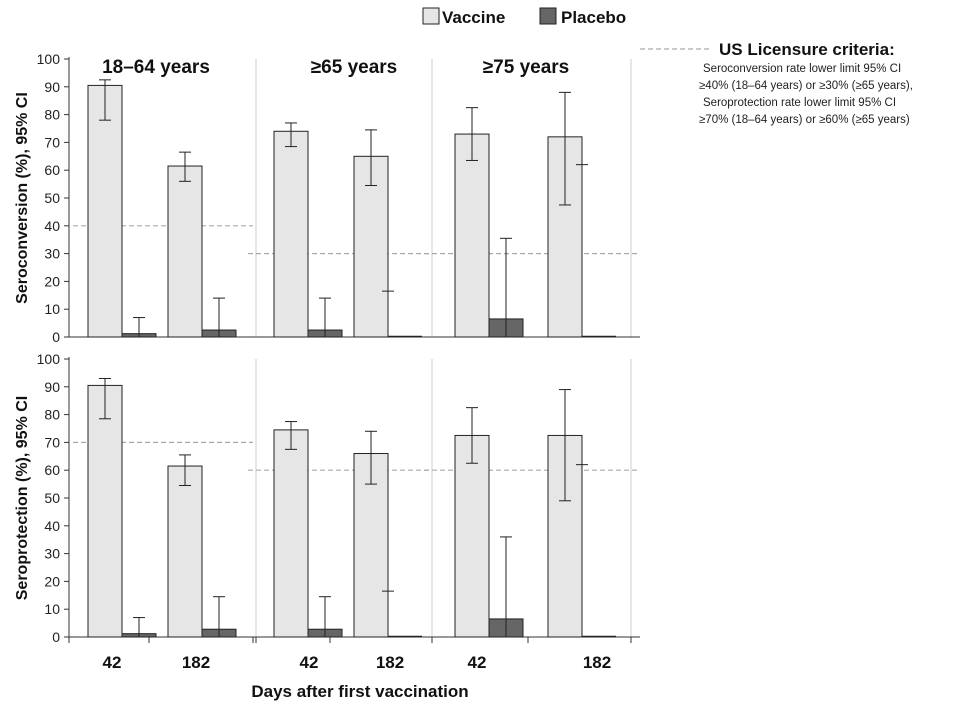  What do you see at coordinates (799, 103) in the screenshot?
I see `criteria-line-3: Seroprotection rate lower limit 95% CI` at bounding box center [799, 103].